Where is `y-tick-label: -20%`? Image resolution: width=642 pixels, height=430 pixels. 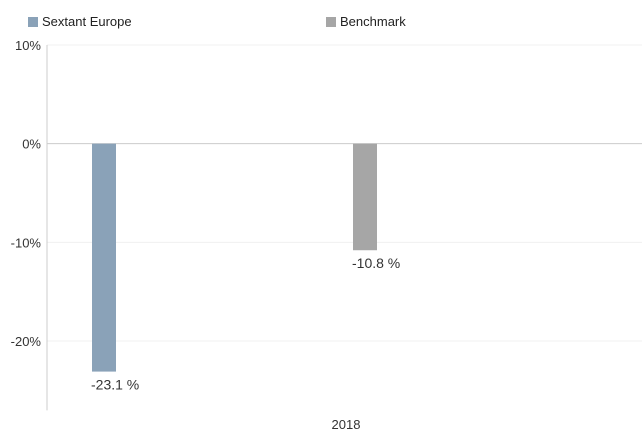
y-tick-label: -20% is located at coordinates (26, 341).